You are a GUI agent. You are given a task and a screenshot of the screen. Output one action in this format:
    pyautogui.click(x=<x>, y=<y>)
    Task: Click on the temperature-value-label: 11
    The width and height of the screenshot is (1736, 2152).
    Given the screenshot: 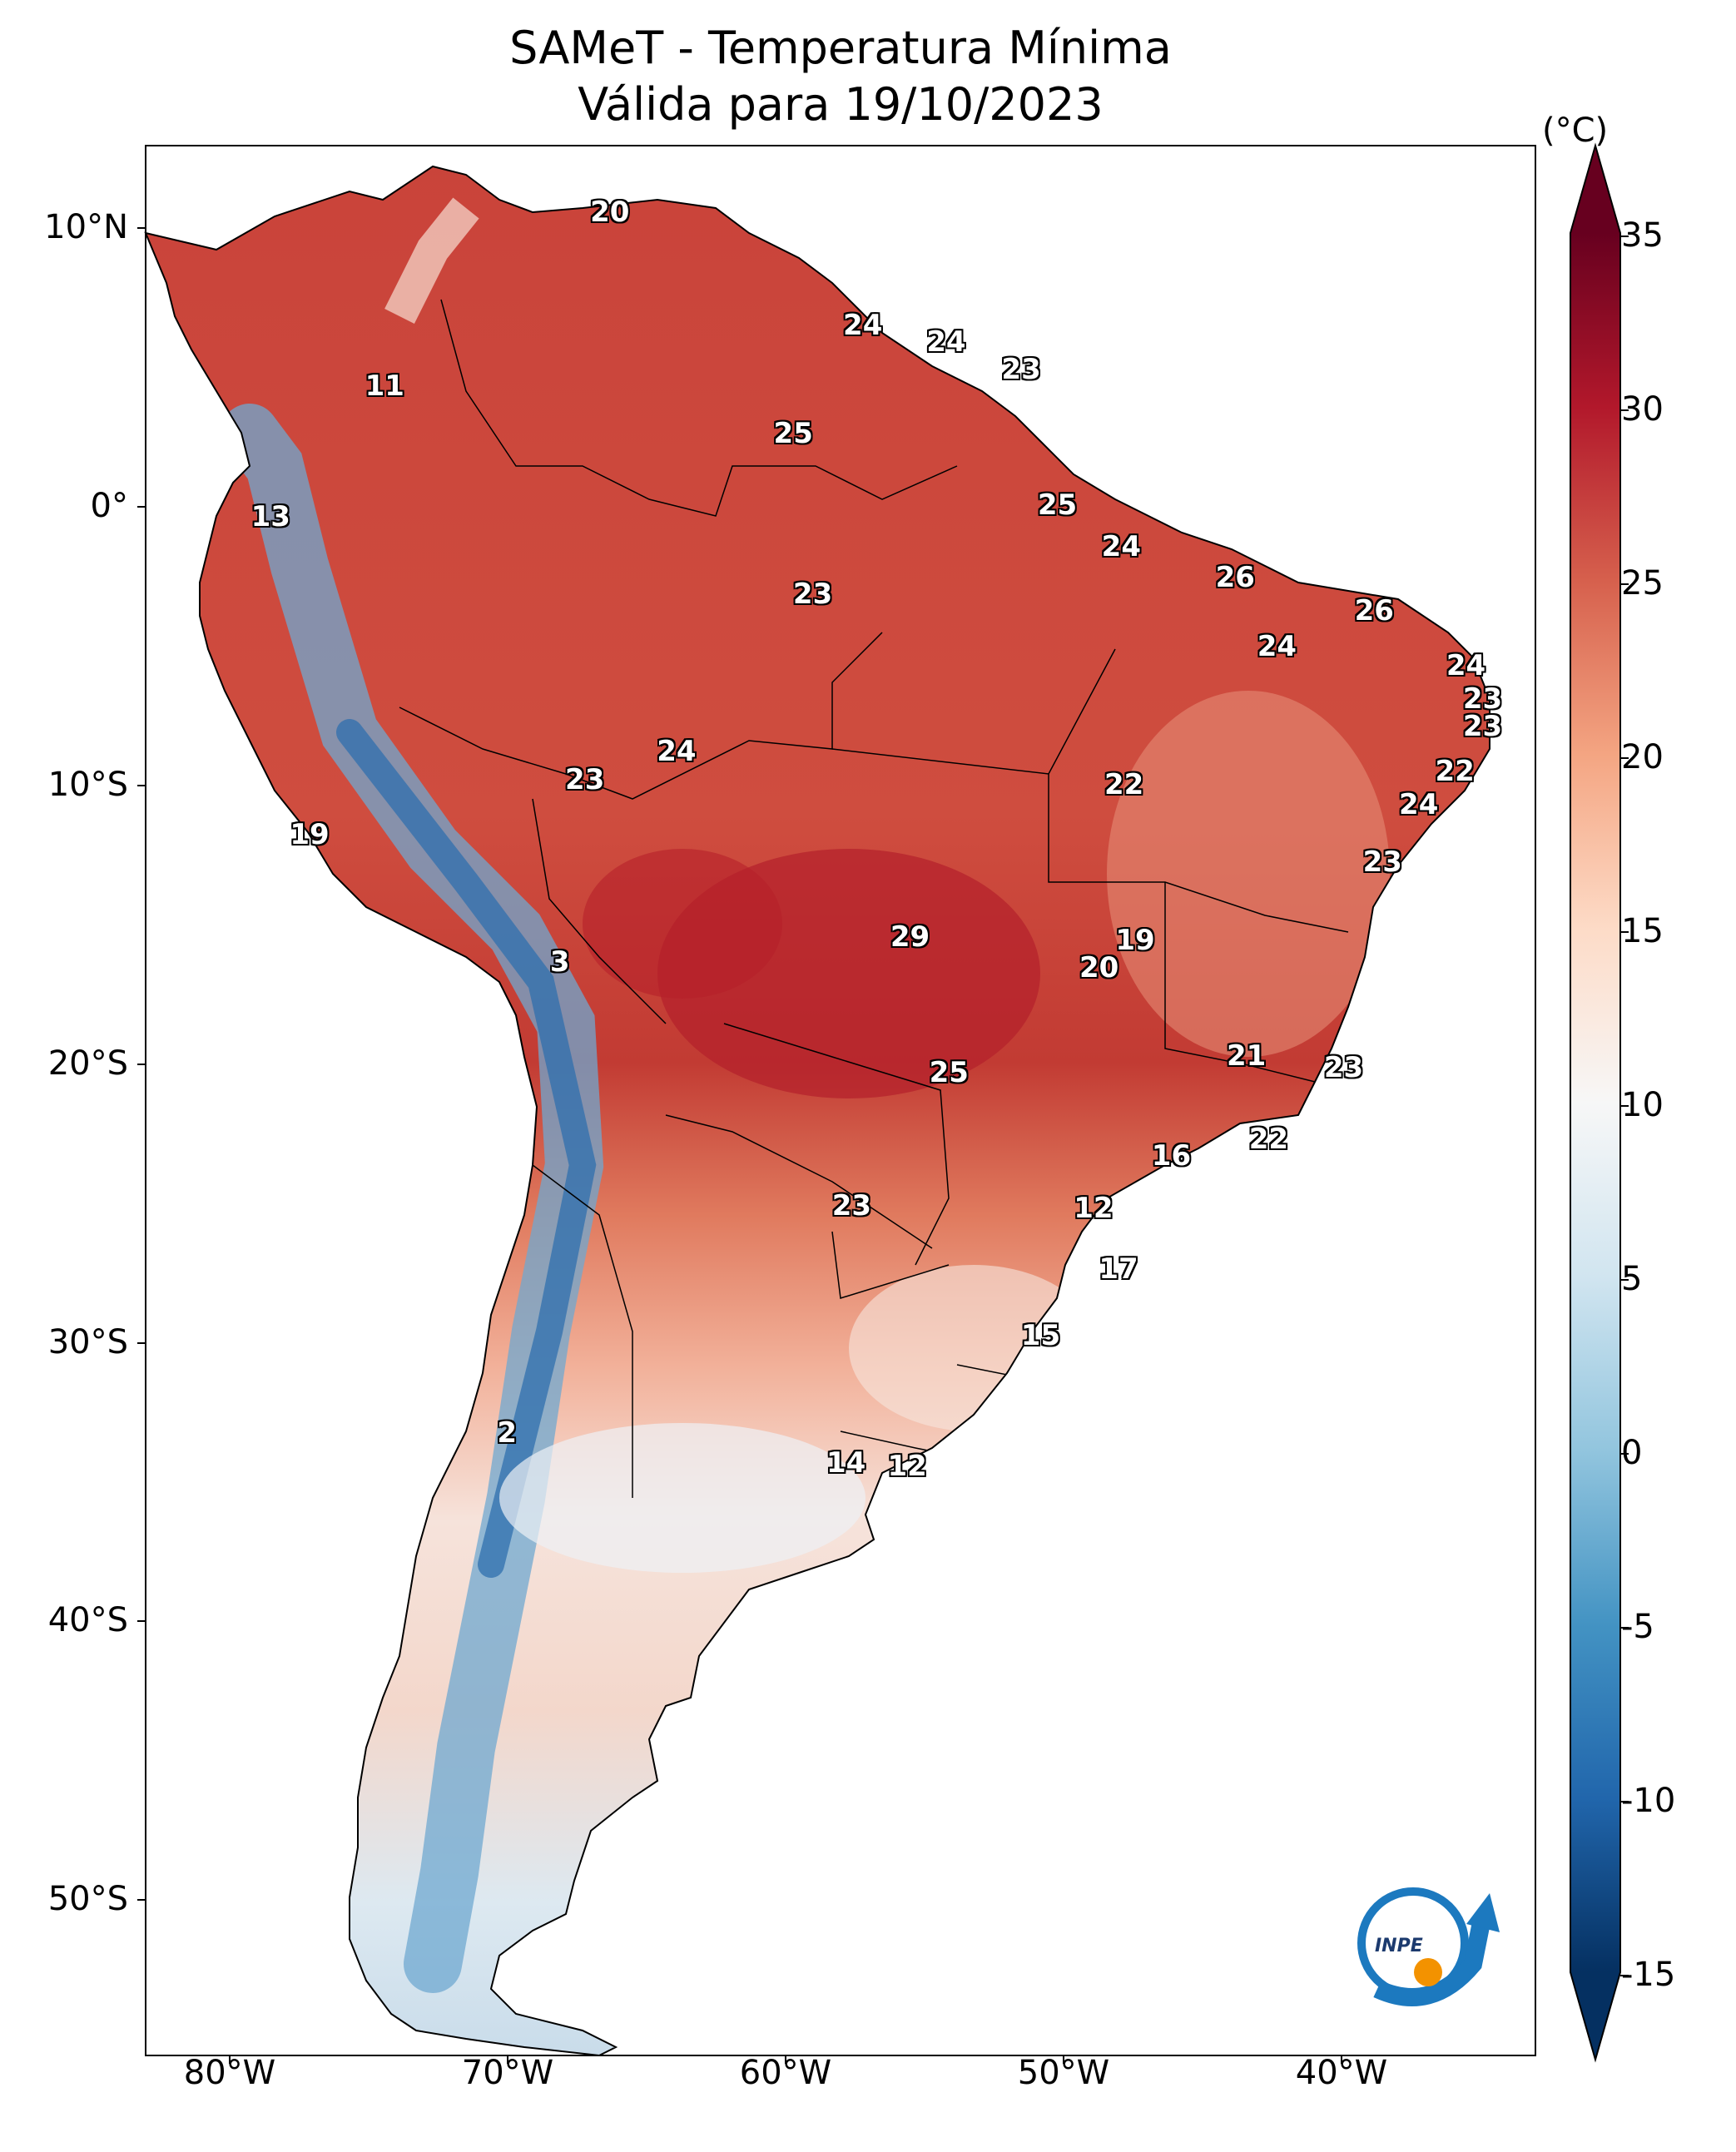 What is the action you would take?
    pyautogui.click(x=385, y=386)
    